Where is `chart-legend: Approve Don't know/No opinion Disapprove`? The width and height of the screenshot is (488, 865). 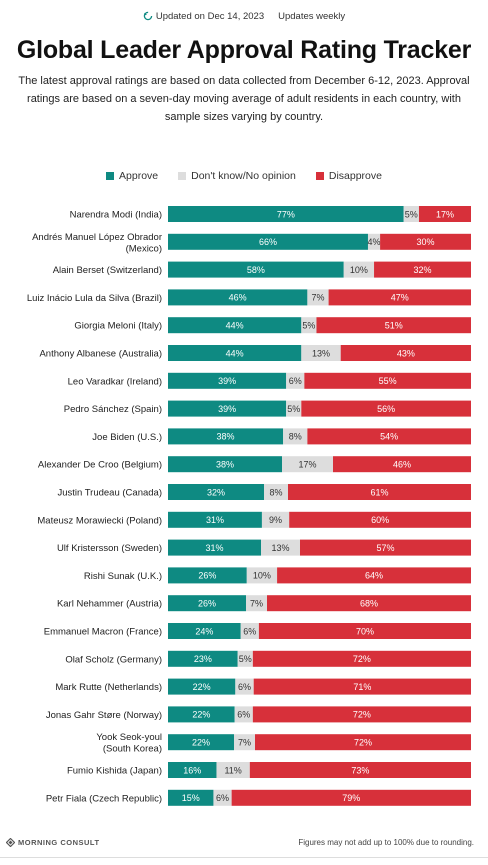
chart-legend: Approve Don't know/No opinion Disapprove is located at coordinates (244, 176).